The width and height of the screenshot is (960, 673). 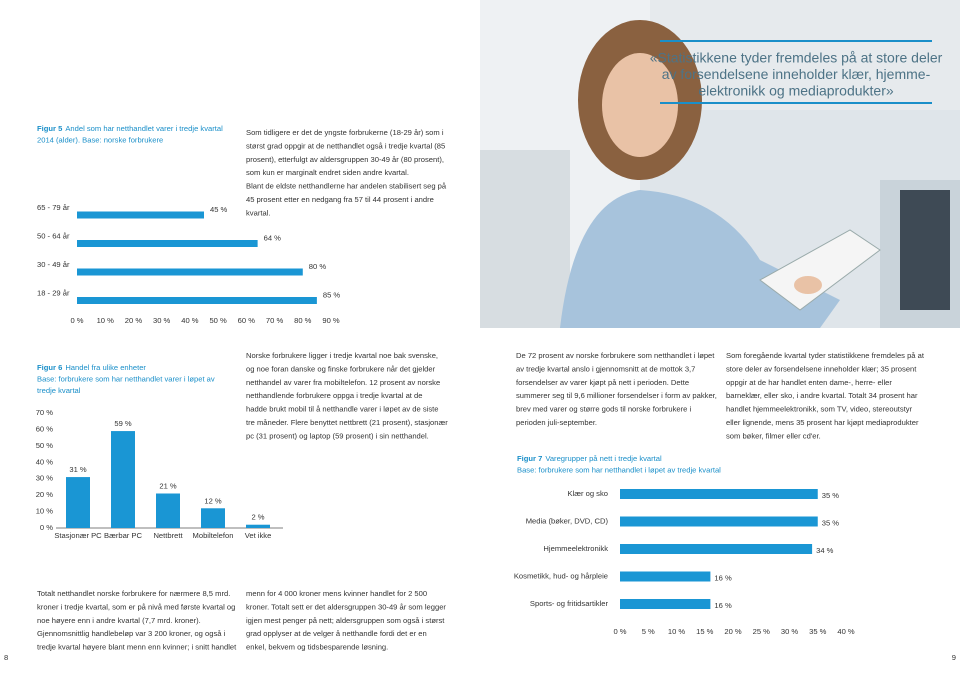 I want to click on category-label: Hjemmeelektronikk, so click(x=575, y=548).